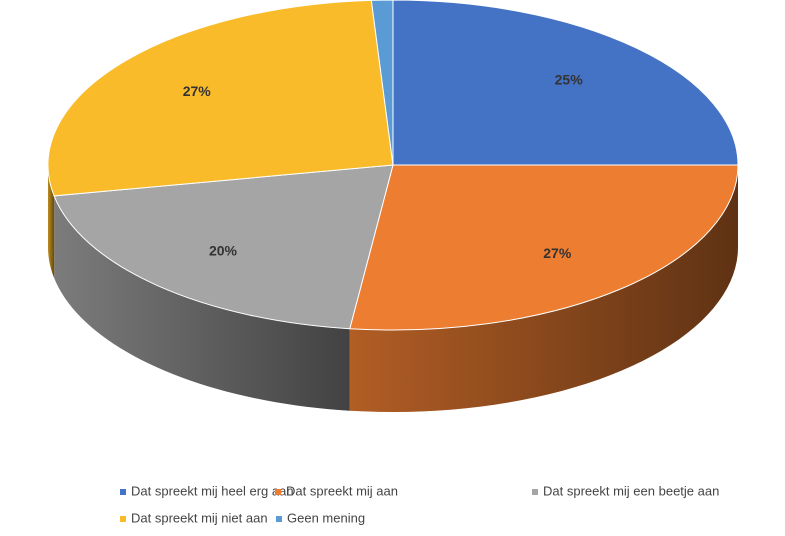  Describe the element at coordinates (342, 490) in the screenshot. I see `legend-label: Dat spreekt mij aan` at that location.